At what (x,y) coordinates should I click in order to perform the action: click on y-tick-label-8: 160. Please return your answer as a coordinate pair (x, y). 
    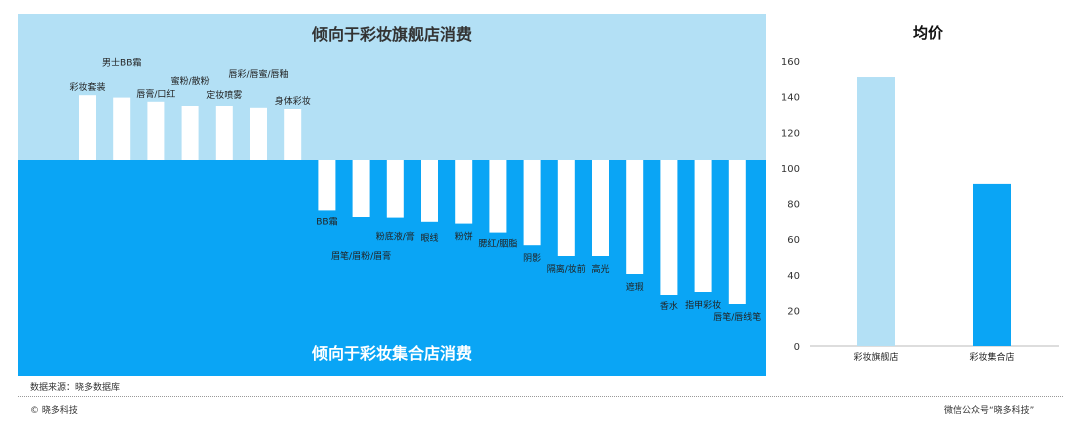
    Looking at the image, I should click on (790, 62).